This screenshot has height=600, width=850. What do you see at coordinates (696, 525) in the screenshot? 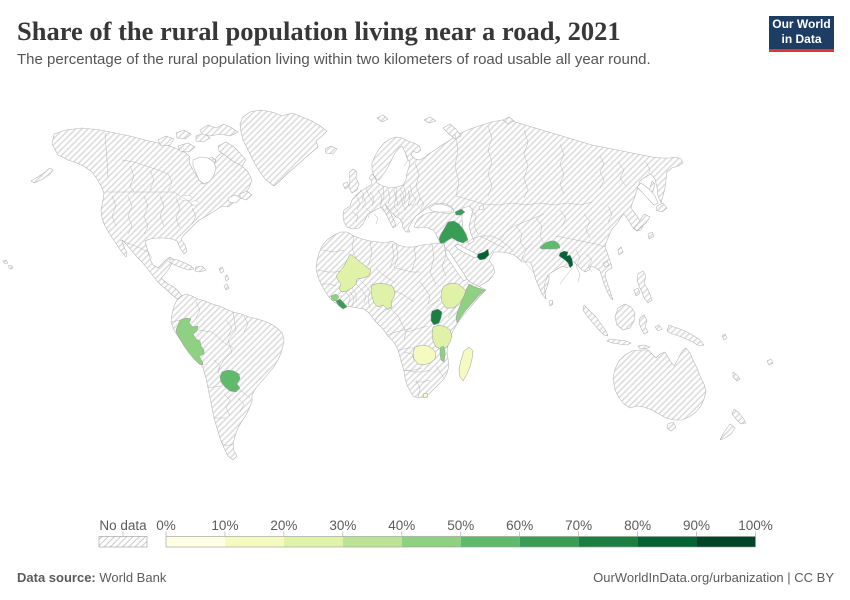
I see `svg-text: 90%` at bounding box center [696, 525].